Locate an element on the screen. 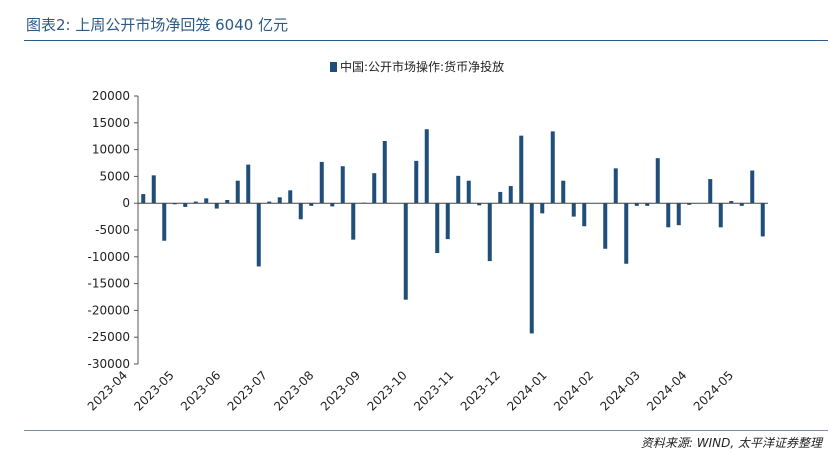  y-tick-label: 15000 is located at coordinates (111, 123).